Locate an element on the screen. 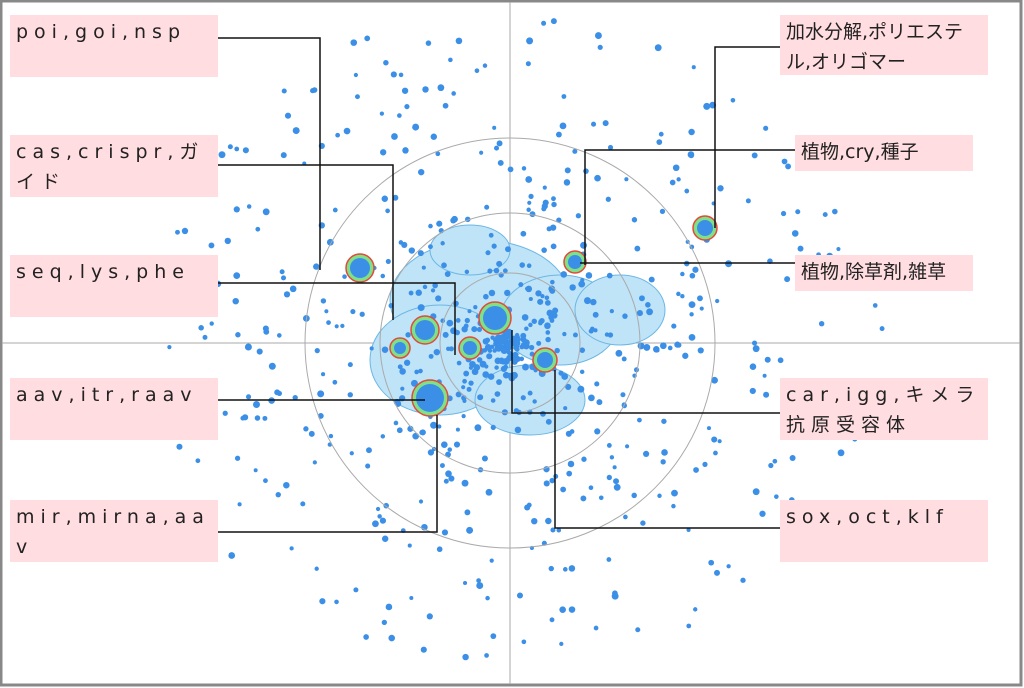  cluster-label: sox,oct,klf is located at coordinates (884, 531).